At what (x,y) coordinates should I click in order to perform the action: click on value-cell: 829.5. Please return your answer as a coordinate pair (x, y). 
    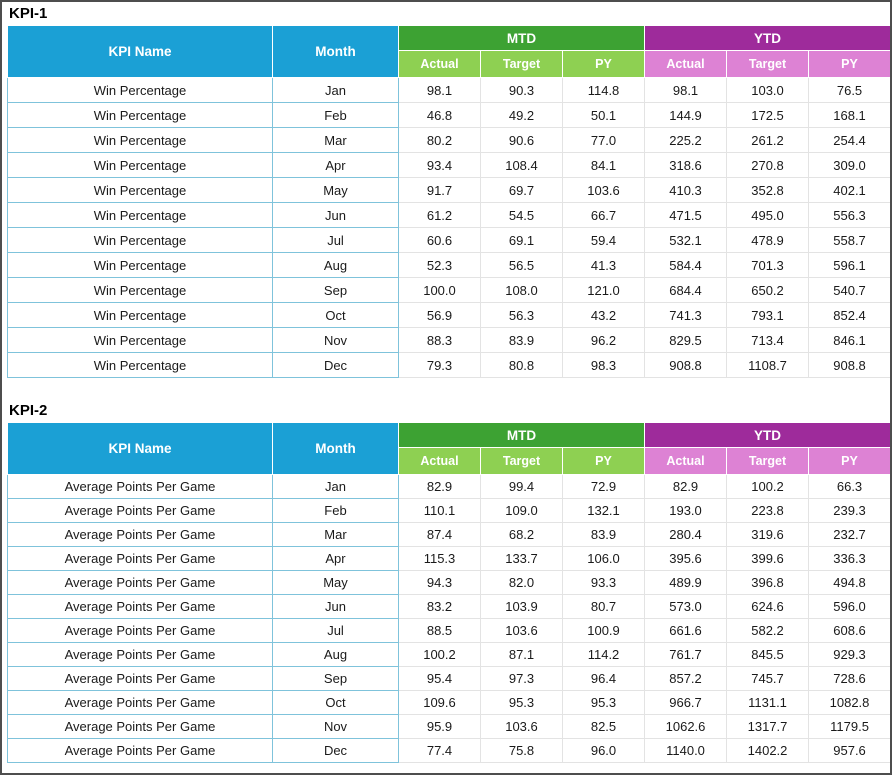
    Looking at the image, I should click on (686, 340).